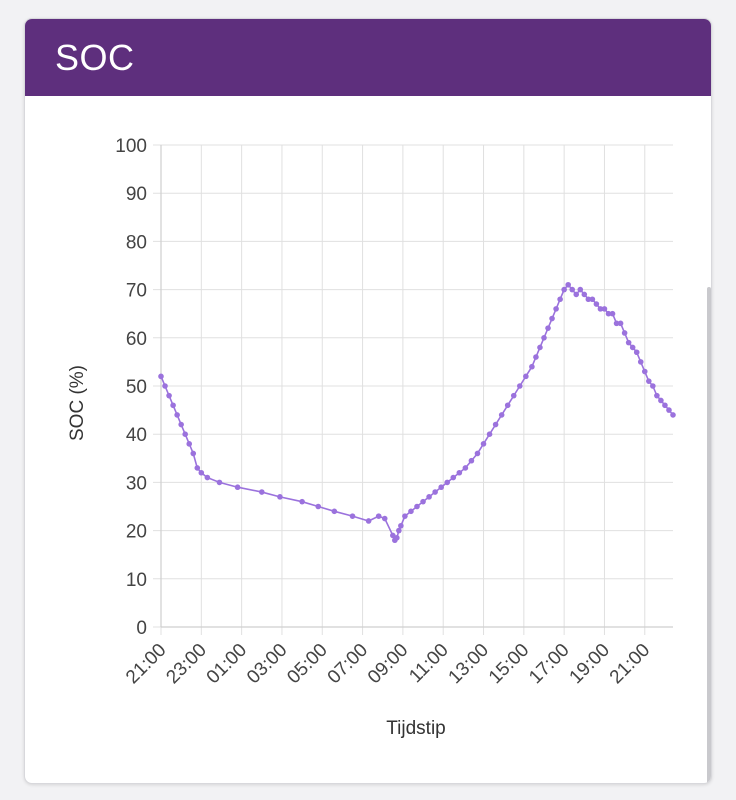 This screenshot has height=800, width=736. Describe the element at coordinates (136, 532) in the screenshot. I see `y-tick-label: 20` at that location.